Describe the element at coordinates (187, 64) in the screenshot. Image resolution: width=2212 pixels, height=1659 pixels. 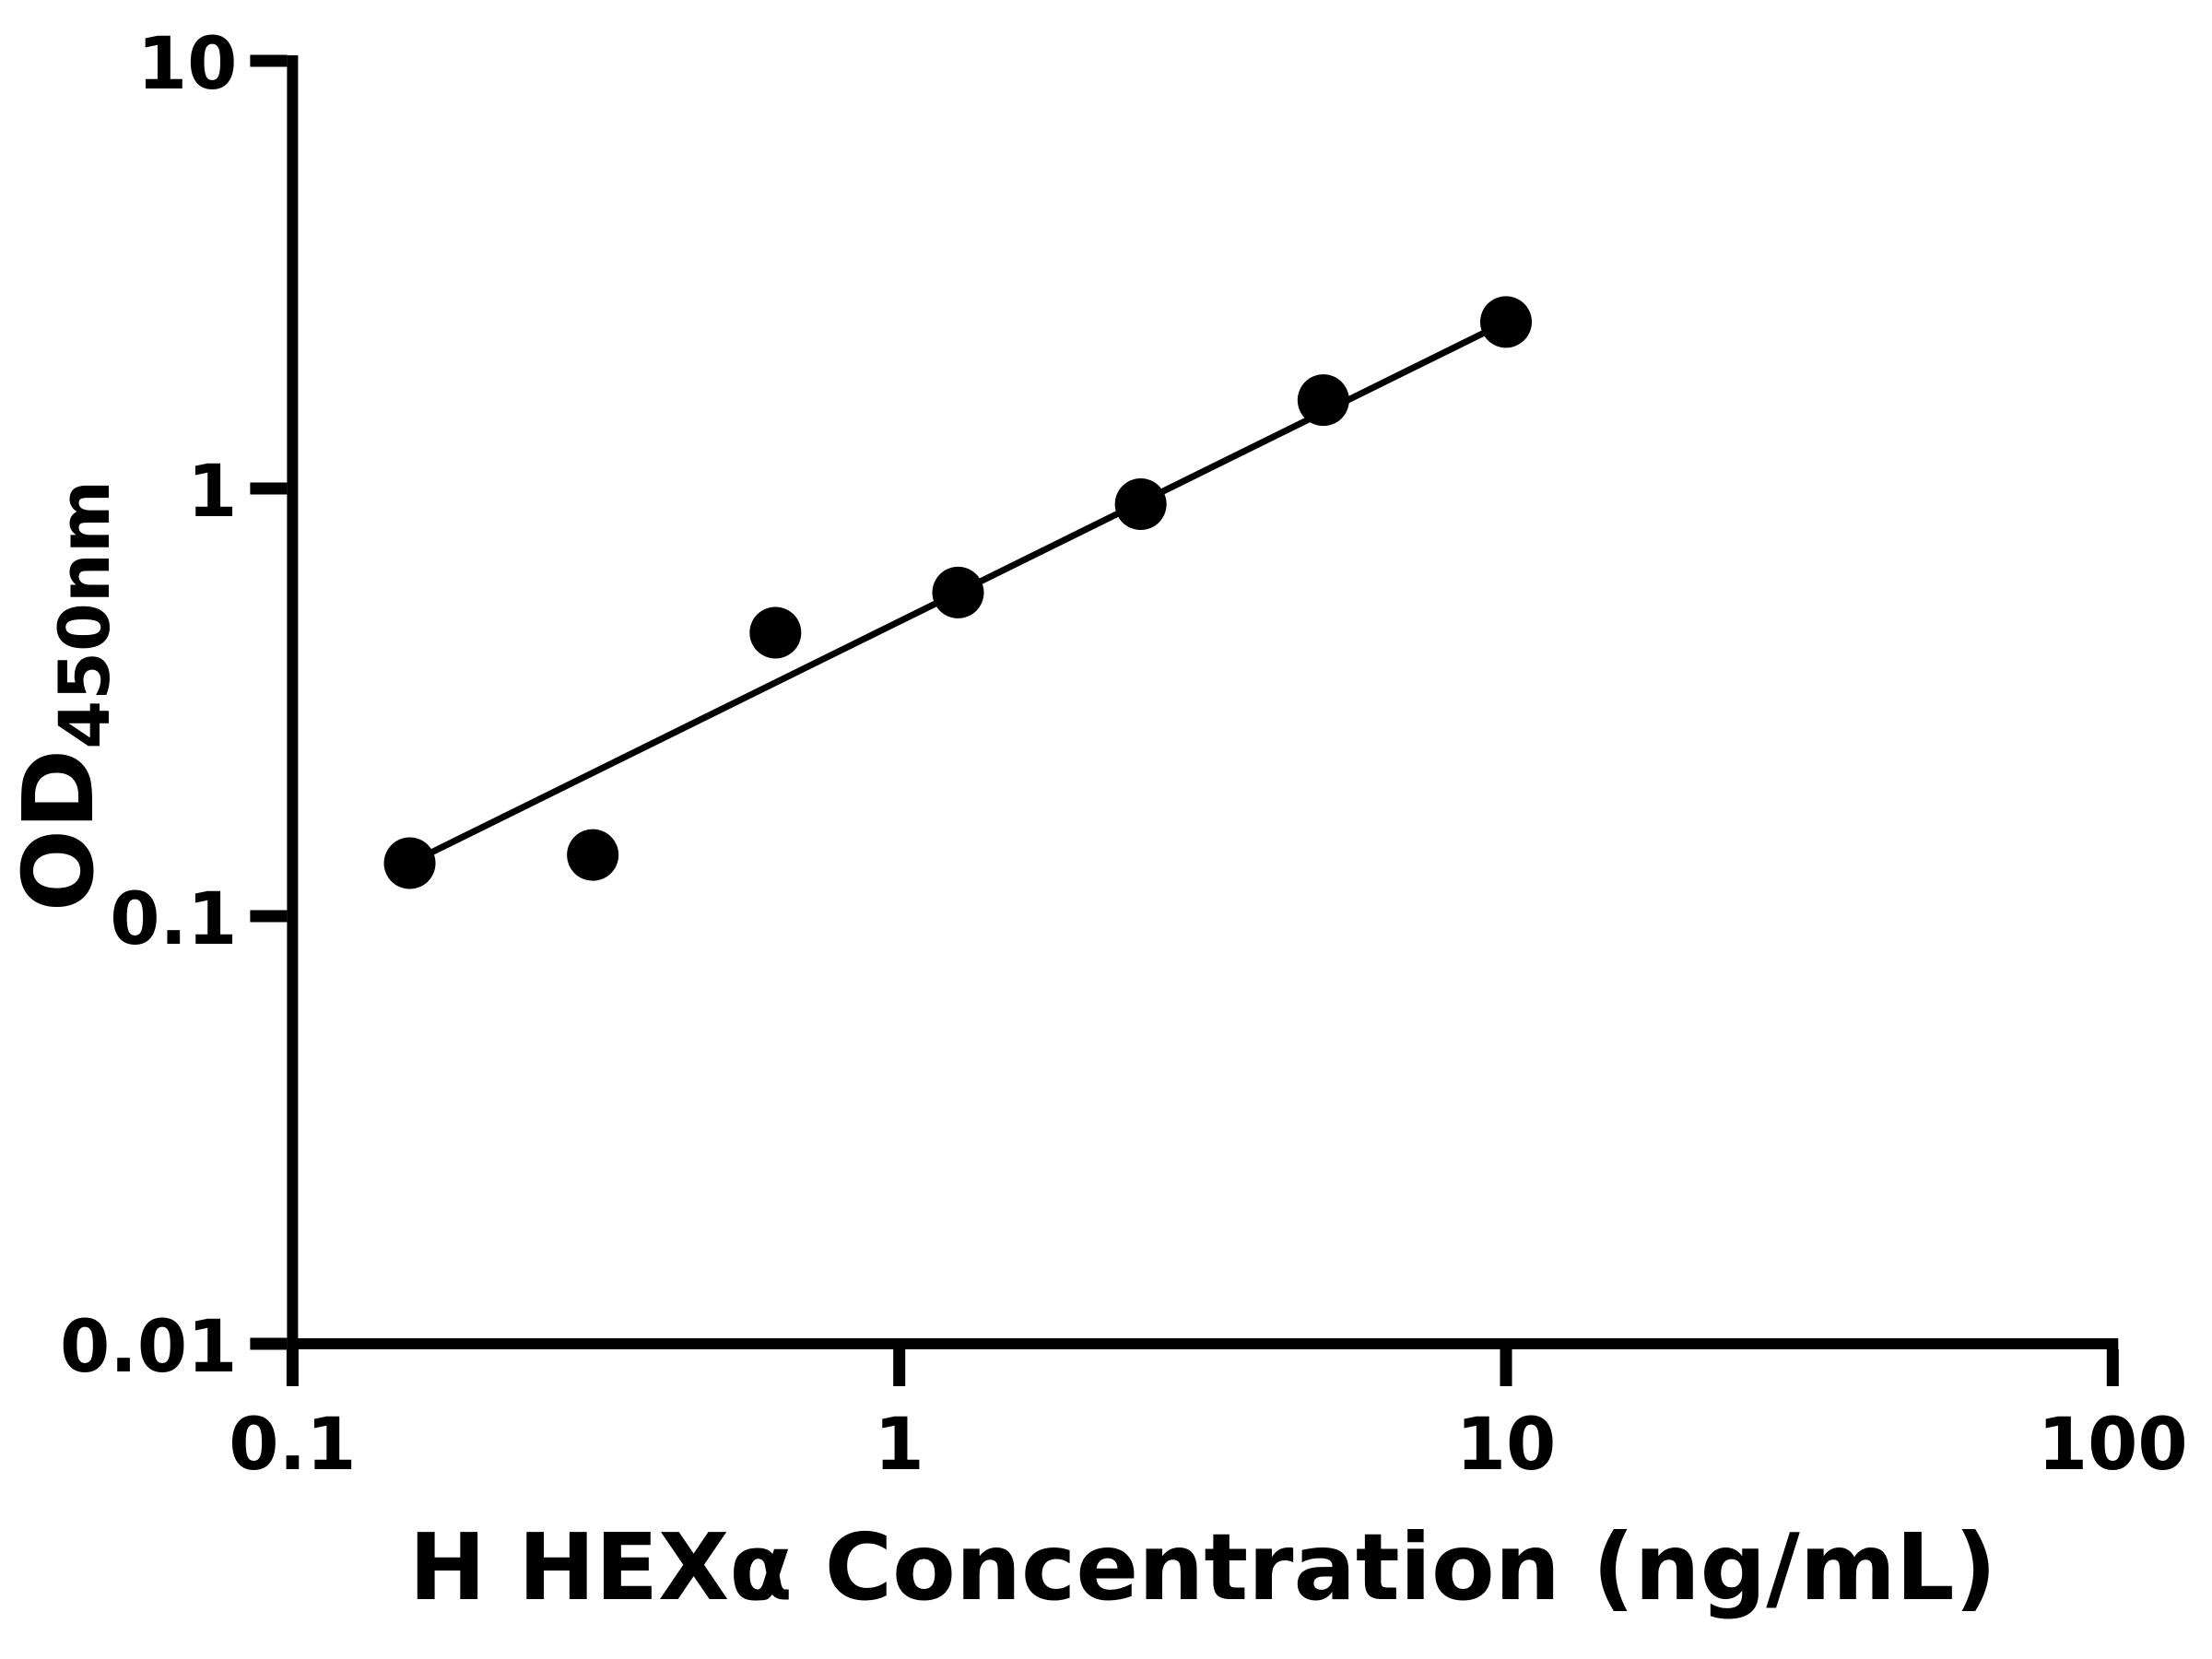
I see `y-tick-label: 10` at that location.